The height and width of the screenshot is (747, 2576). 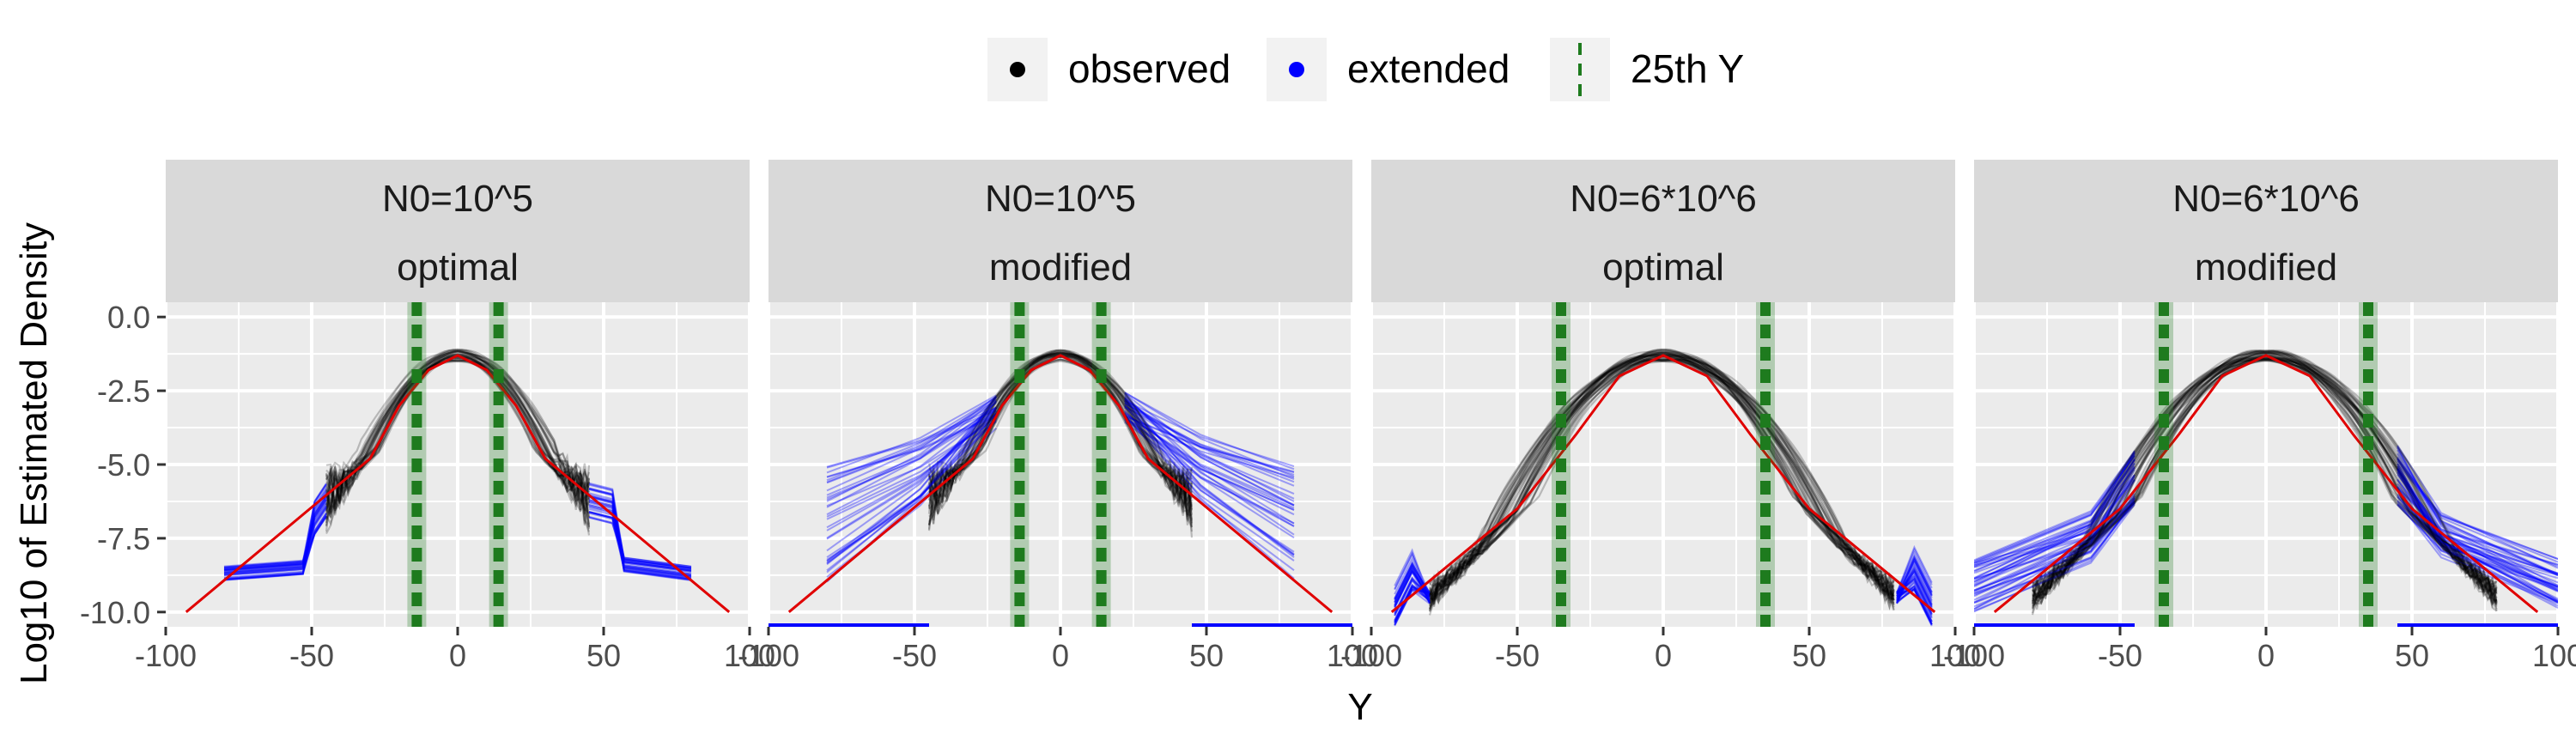 What do you see at coordinates (1058, 650) in the screenshot?
I see `x-axis: -100 -50 0 50 100` at bounding box center [1058, 650].